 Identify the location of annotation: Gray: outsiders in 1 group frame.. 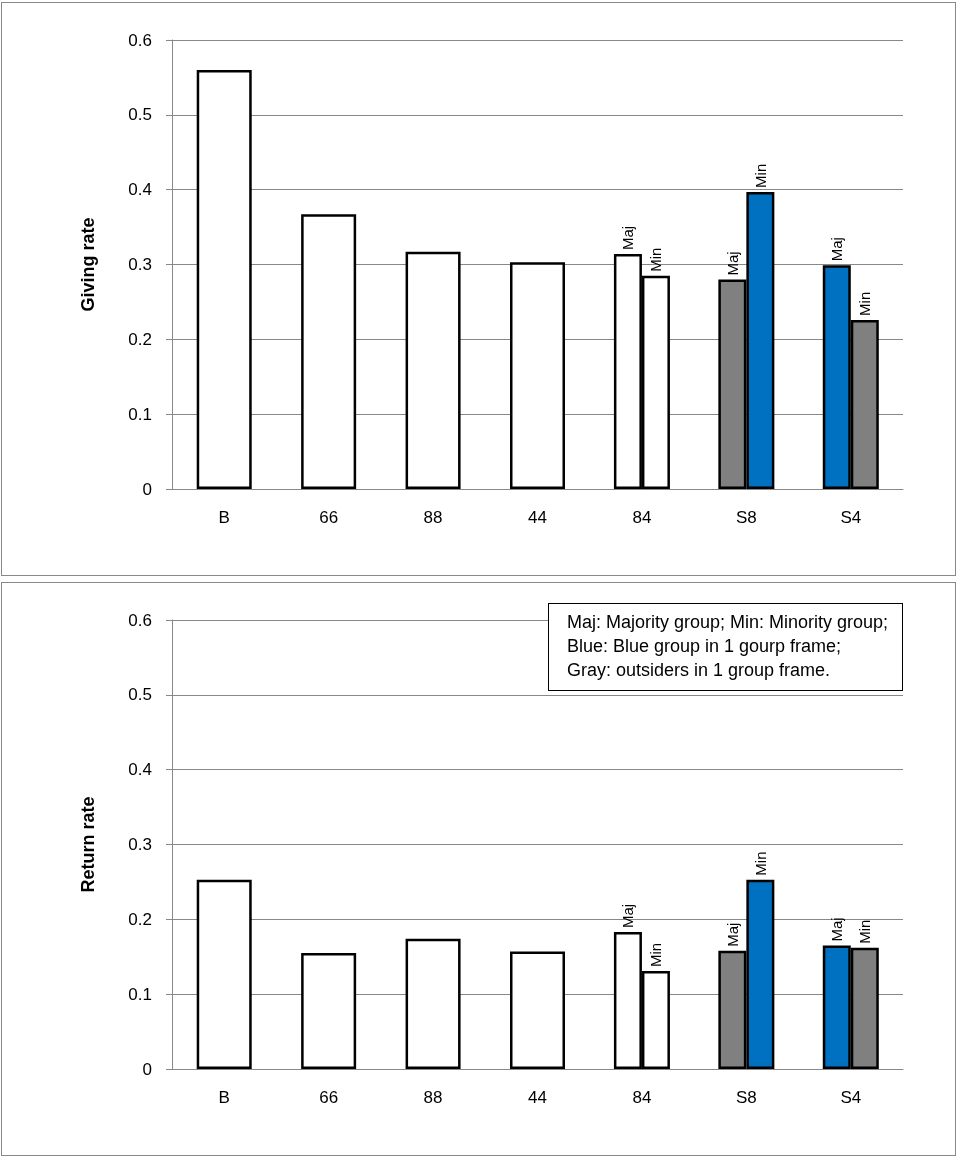
(698, 670).